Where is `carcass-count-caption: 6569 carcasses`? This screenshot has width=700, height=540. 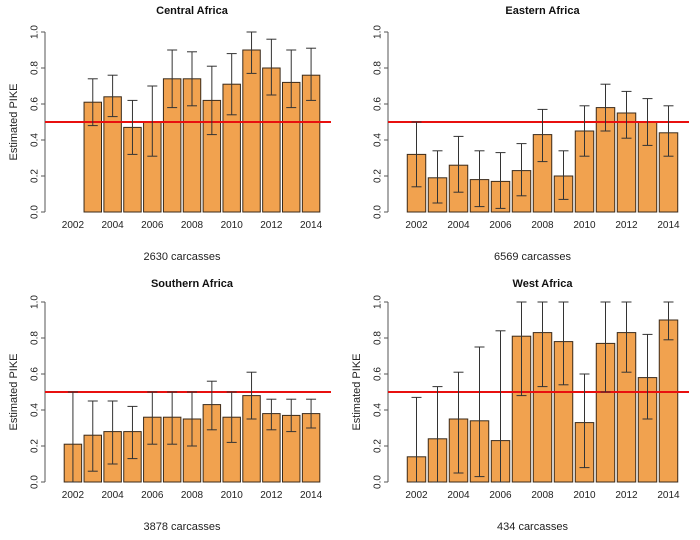
carcass-count-caption: 6569 carcasses is located at coordinates (533, 257).